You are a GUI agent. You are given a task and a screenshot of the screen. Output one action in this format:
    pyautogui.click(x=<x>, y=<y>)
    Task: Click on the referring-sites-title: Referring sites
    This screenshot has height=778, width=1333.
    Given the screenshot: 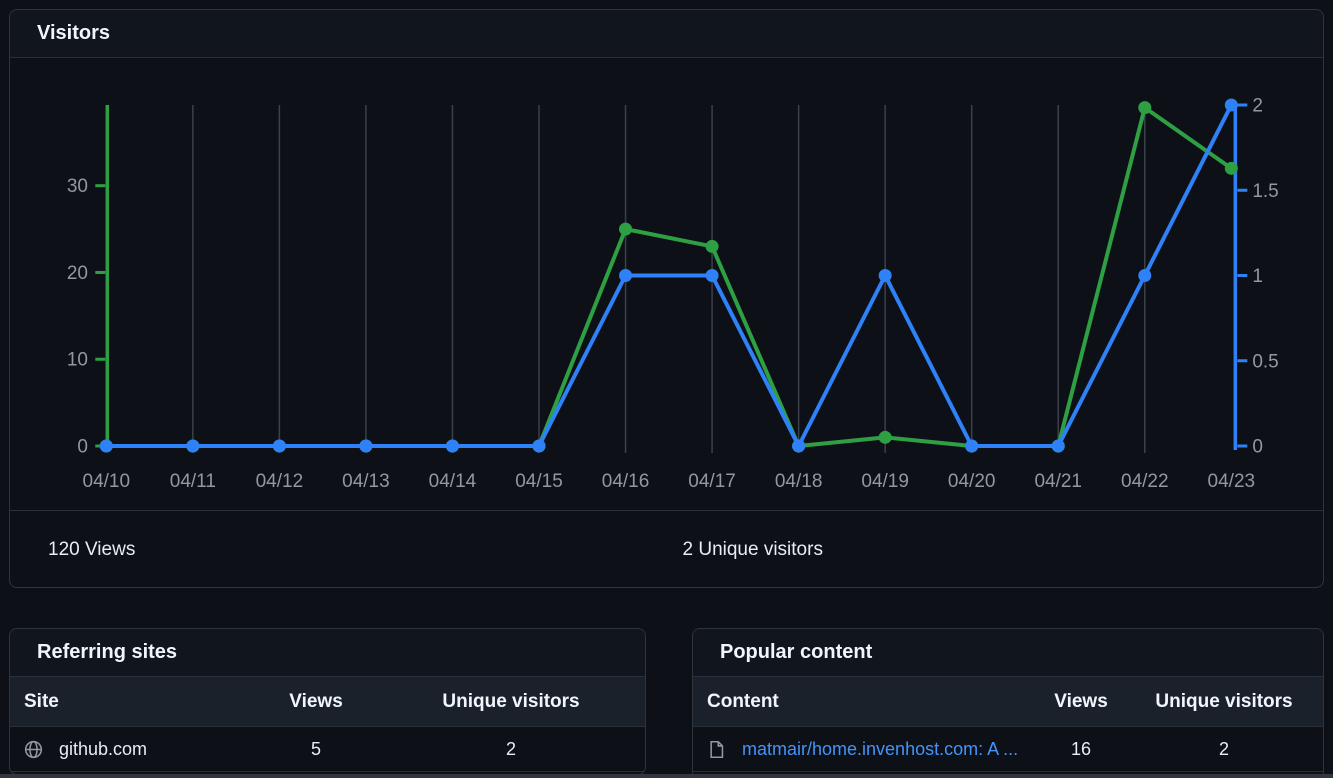 What is the action you would take?
    pyautogui.click(x=107, y=652)
    